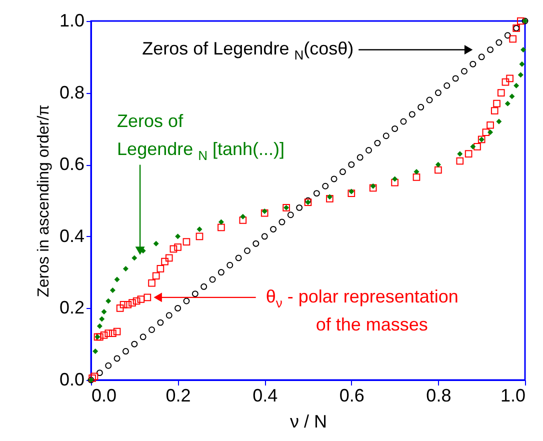  I want to click on y-tick-label: 1.0, so click(71, 20).